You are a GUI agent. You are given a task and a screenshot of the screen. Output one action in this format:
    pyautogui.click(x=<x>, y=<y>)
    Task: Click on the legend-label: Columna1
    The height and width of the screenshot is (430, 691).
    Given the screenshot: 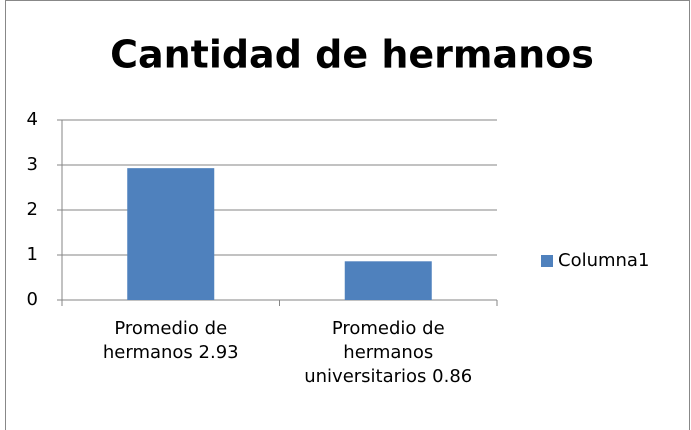 What is the action you would take?
    pyautogui.click(x=603, y=260)
    